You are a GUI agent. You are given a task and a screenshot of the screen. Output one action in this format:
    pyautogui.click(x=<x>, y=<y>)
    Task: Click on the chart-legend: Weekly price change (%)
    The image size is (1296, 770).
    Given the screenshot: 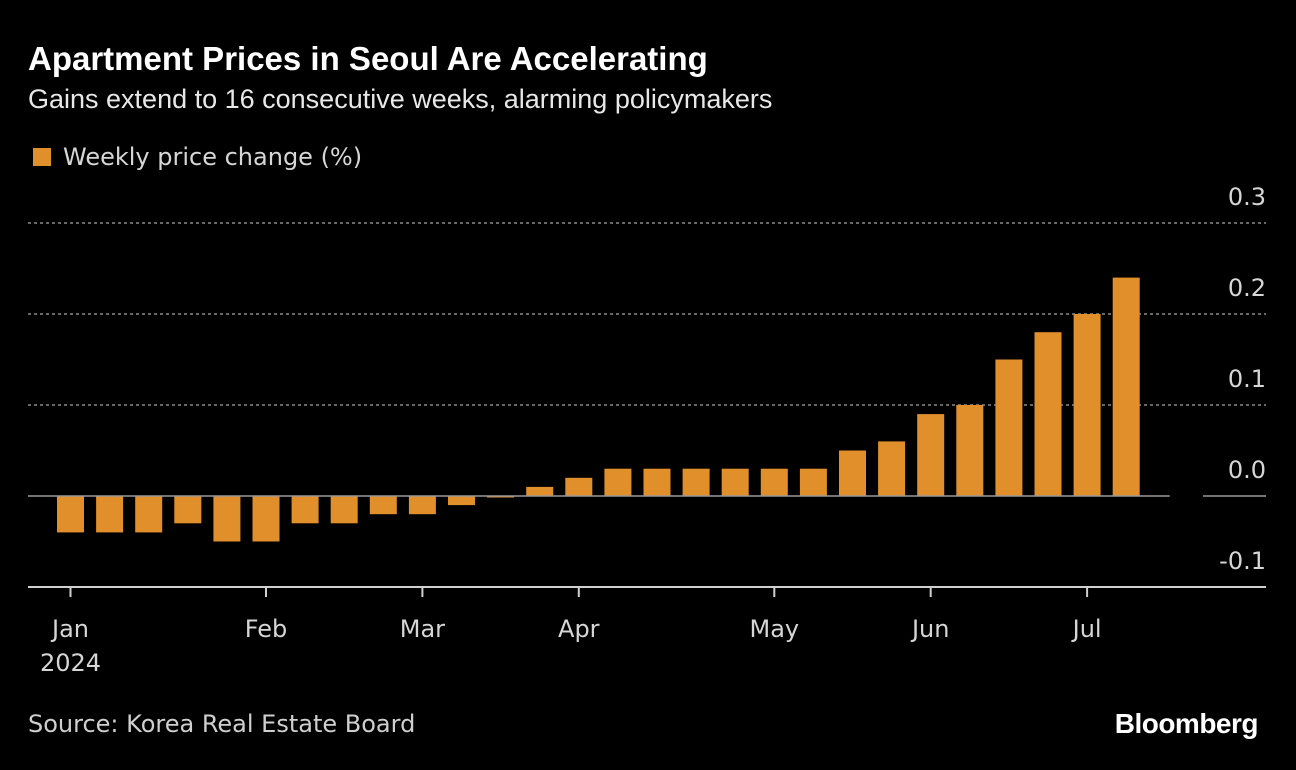 What is the action you would take?
    pyautogui.click(x=197, y=157)
    